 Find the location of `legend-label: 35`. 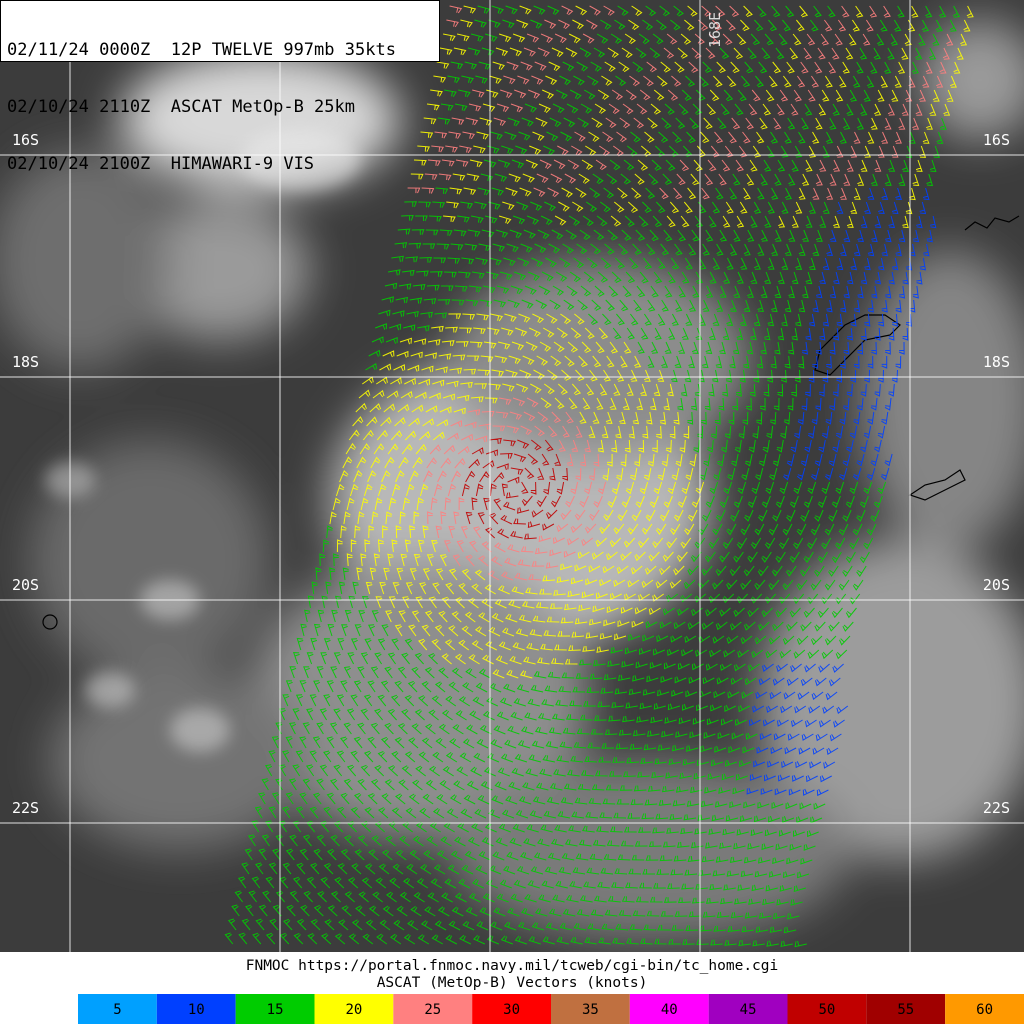

legend-label: 35 is located at coordinates (590, 1010).